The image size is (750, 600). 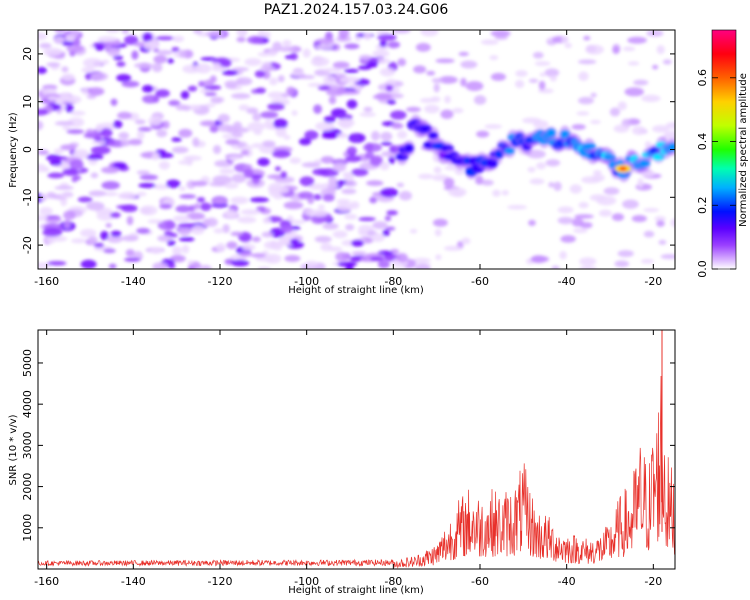 What do you see at coordinates (509, 151) in the screenshot?
I see `ridge-cell` at bounding box center [509, 151].